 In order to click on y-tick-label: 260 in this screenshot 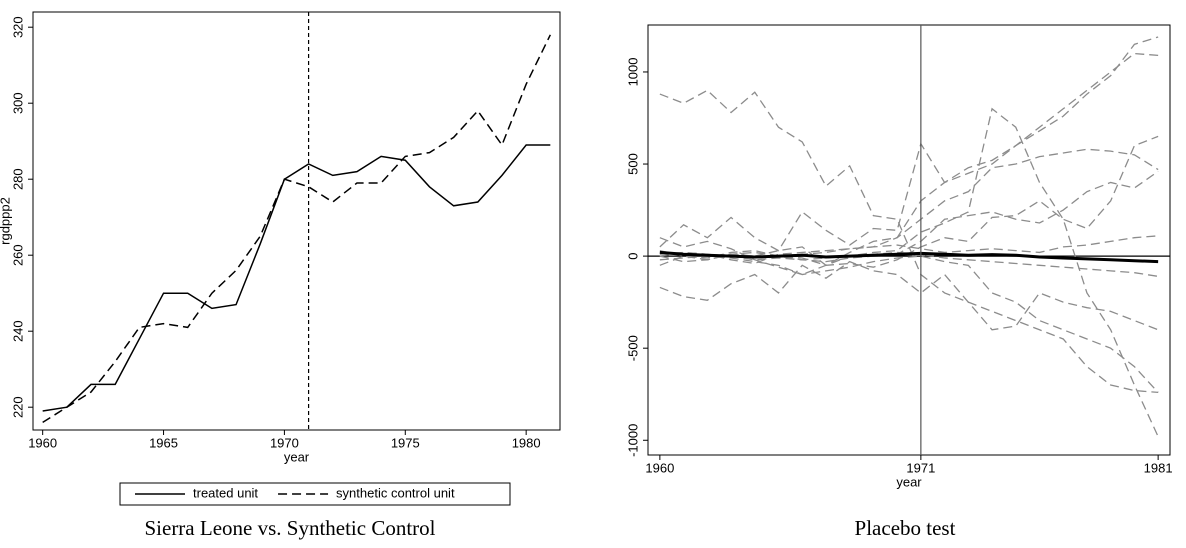, I will do `click(17, 255)`.